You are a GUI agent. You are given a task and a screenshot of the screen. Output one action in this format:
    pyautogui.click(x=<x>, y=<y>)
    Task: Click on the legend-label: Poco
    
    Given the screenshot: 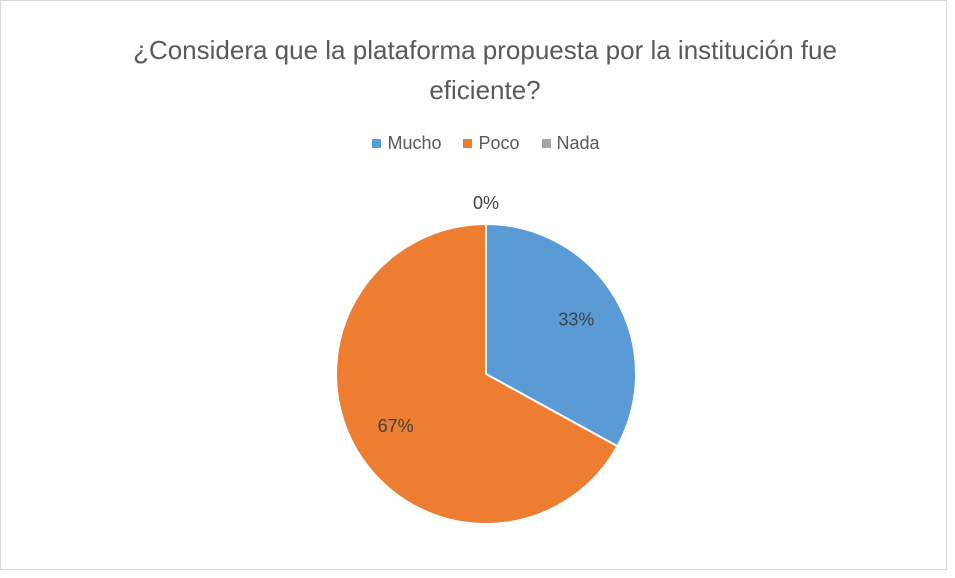 What is the action you would take?
    pyautogui.click(x=499, y=143)
    